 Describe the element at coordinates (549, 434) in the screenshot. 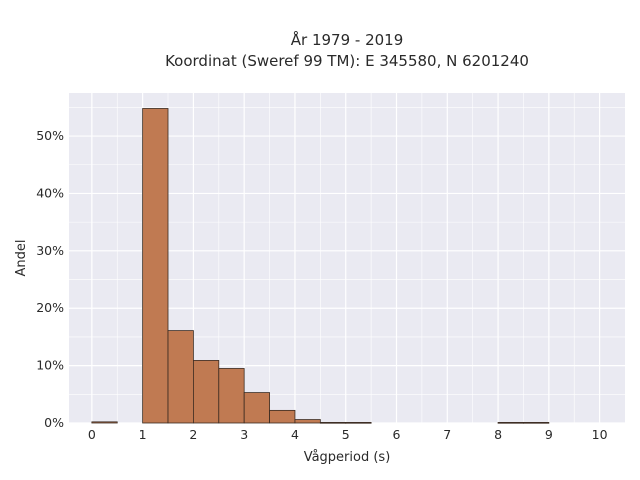

I see `x-tick-label: 9` at that location.